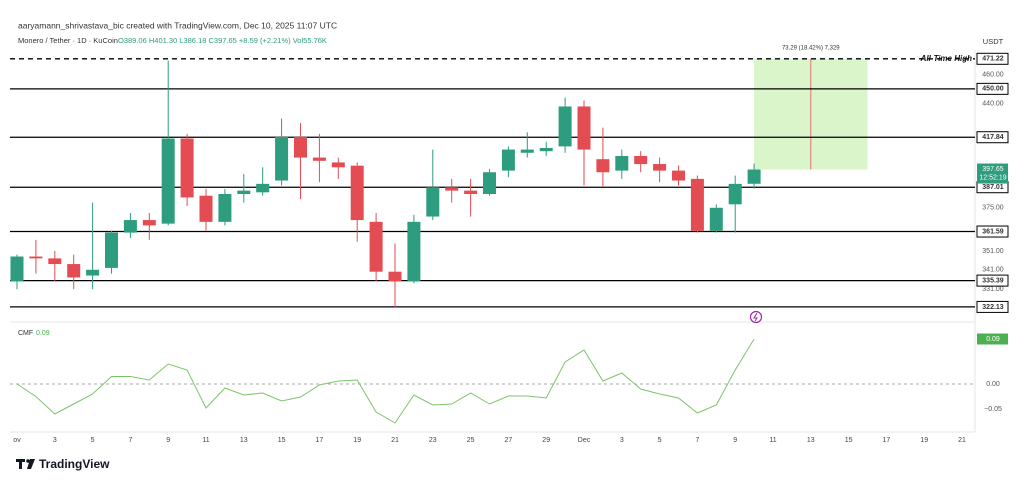 The width and height of the screenshot is (1024, 490). I want to click on currency: USDT, so click(993, 41).